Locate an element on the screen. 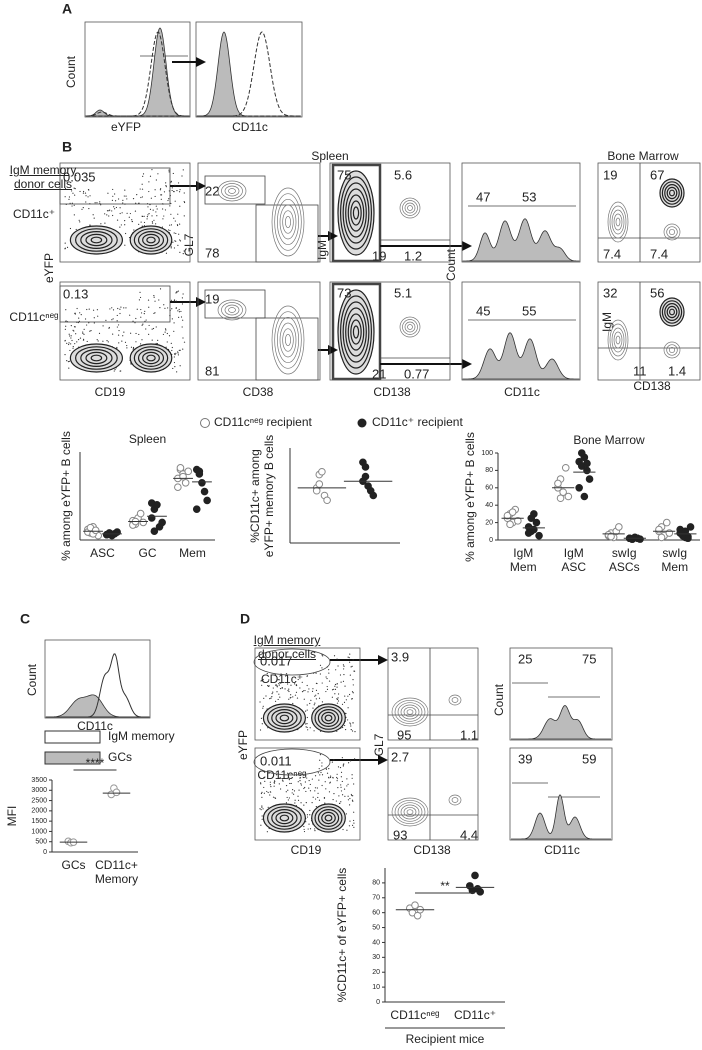  gate-value: 5.1 is located at coordinates (403, 292).